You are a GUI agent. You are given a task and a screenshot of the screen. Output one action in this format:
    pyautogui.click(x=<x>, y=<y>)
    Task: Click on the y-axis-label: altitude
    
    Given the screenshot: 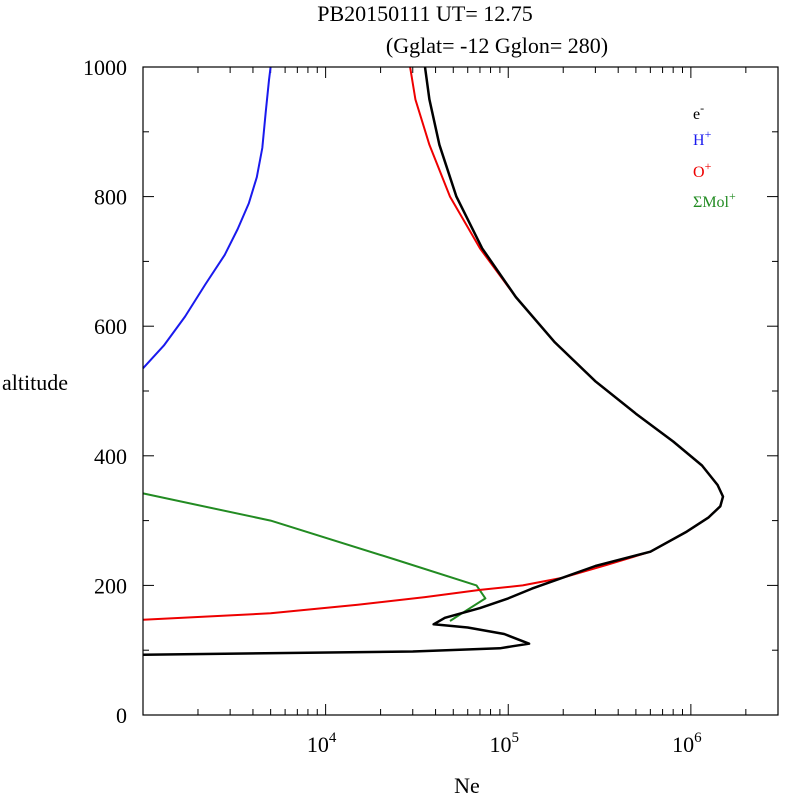 What is the action you would take?
    pyautogui.click(x=35, y=382)
    